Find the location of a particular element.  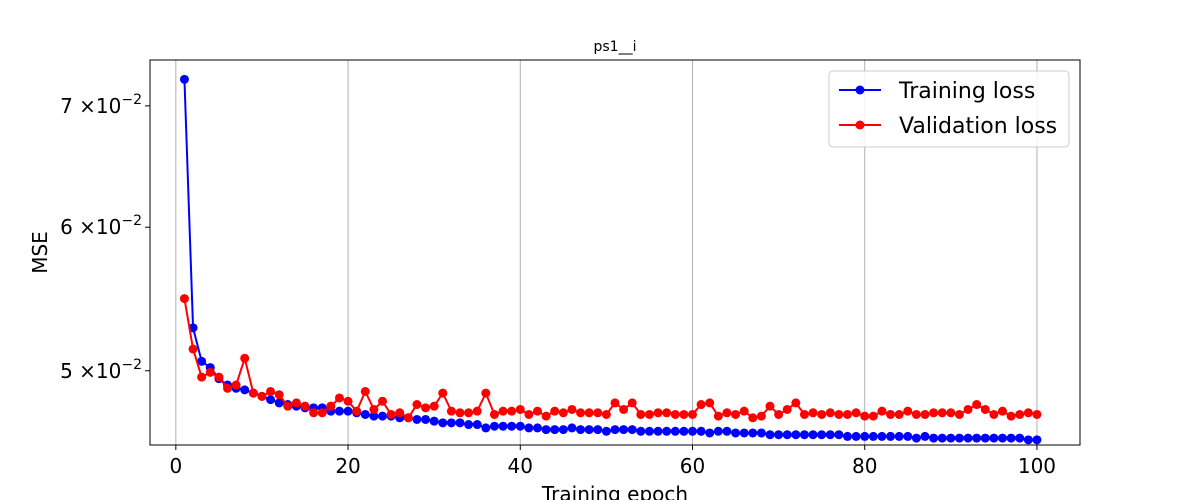

x-axis-title: Training epoch is located at coordinates (614, 491).